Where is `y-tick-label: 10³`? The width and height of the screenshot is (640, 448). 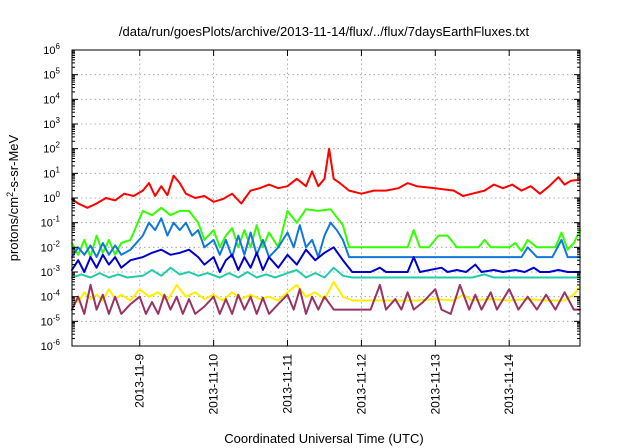
y-tick-label: 10³ is located at coordinates (51, 123).